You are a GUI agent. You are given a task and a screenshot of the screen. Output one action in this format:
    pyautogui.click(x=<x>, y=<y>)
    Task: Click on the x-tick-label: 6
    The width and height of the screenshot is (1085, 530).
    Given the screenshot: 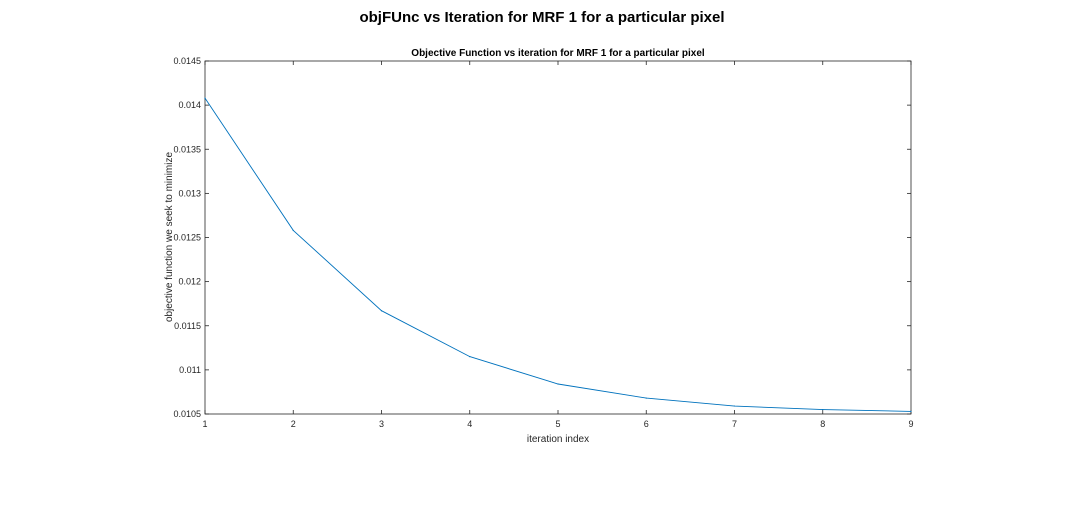 What is the action you would take?
    pyautogui.click(x=646, y=424)
    